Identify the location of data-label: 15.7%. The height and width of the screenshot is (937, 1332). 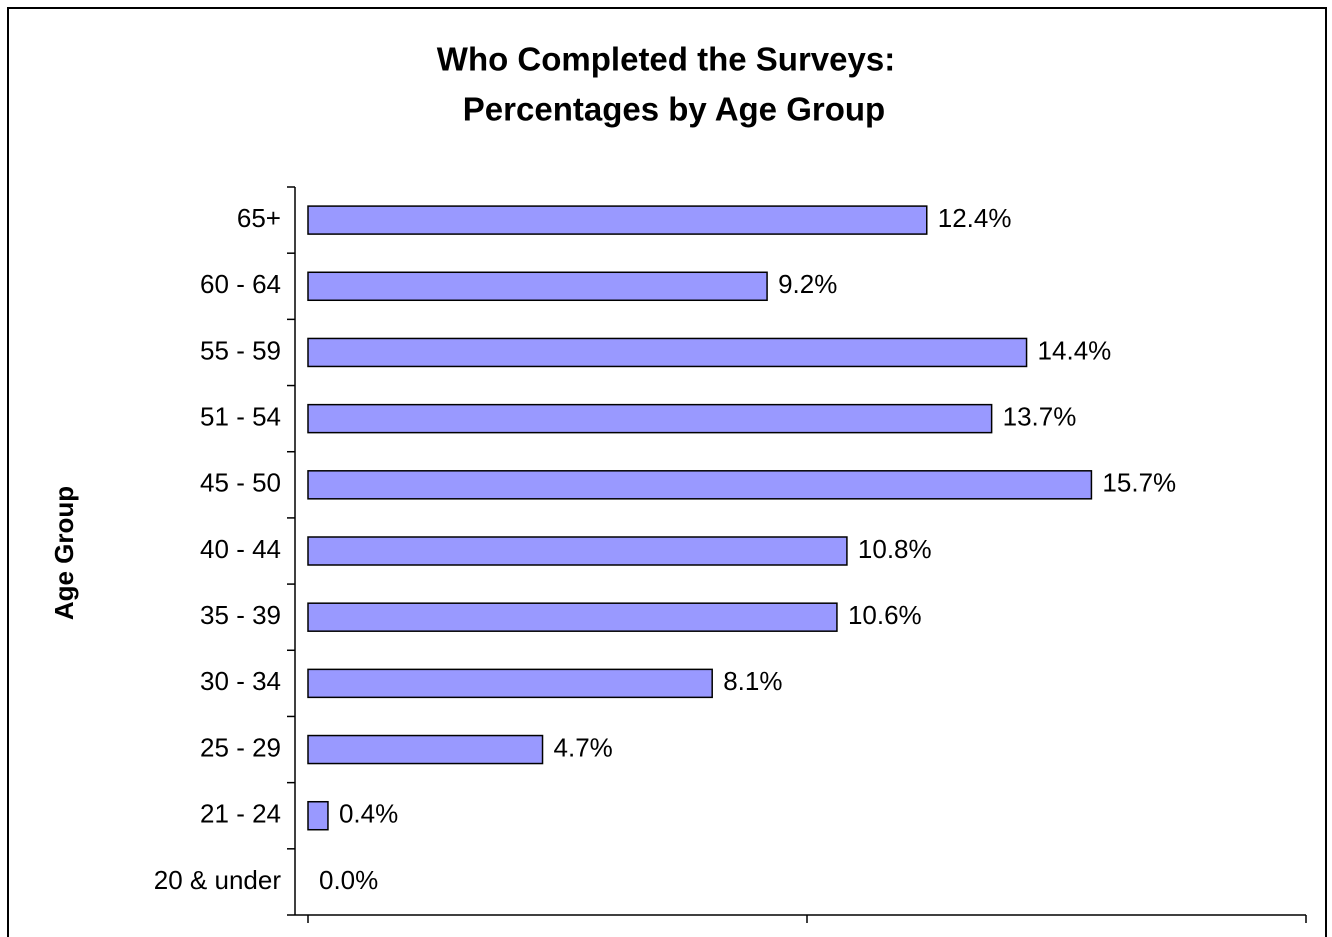
(1139, 483).